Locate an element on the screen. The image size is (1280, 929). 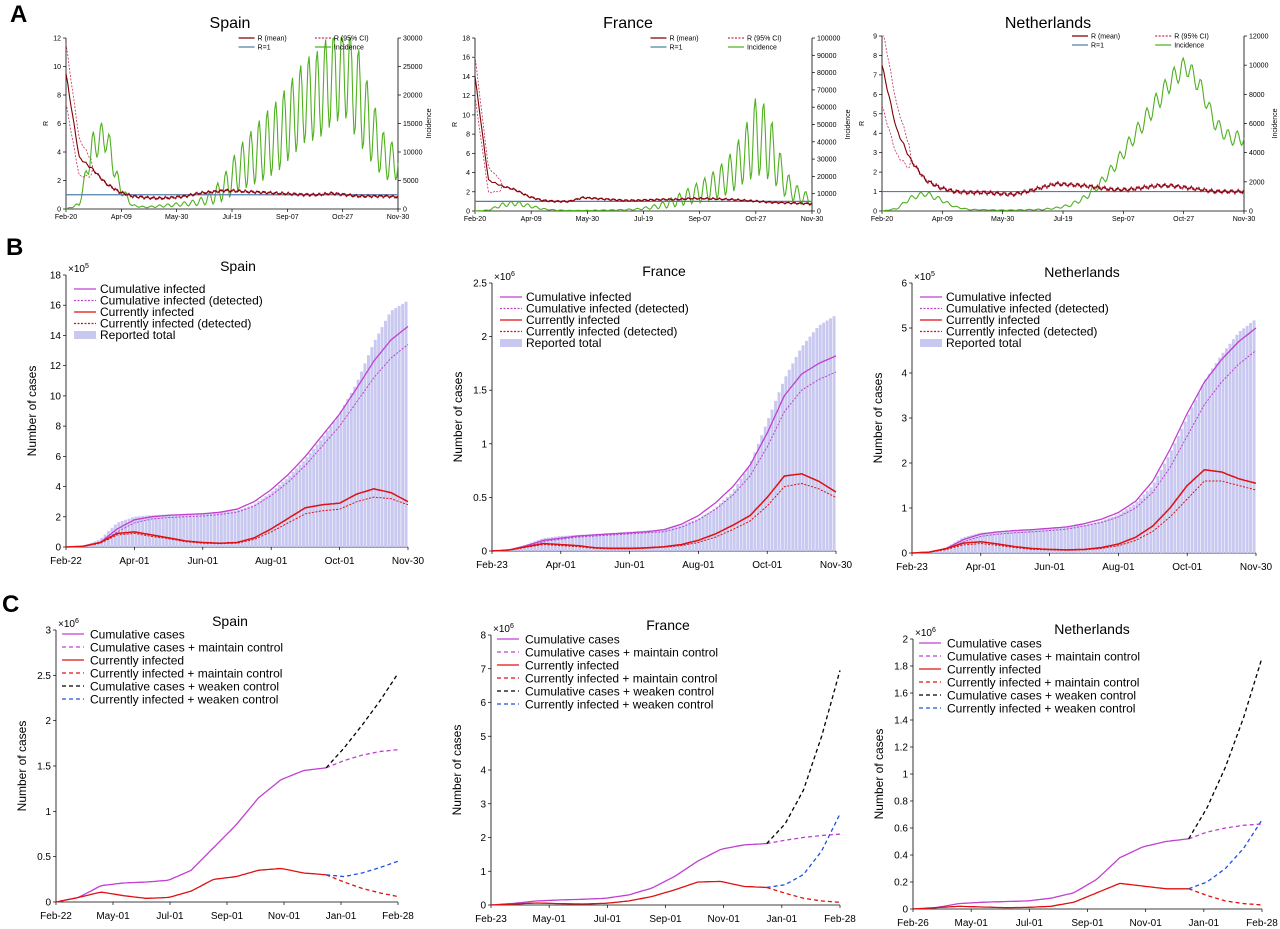
y-tick-label: 3 is located at coordinates (904, 419).